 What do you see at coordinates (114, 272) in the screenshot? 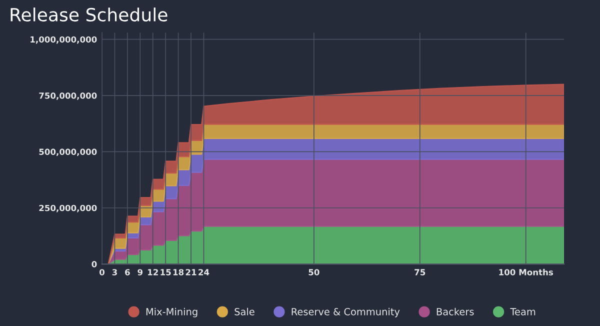
I see `x-tick-label: 3` at bounding box center [114, 272].